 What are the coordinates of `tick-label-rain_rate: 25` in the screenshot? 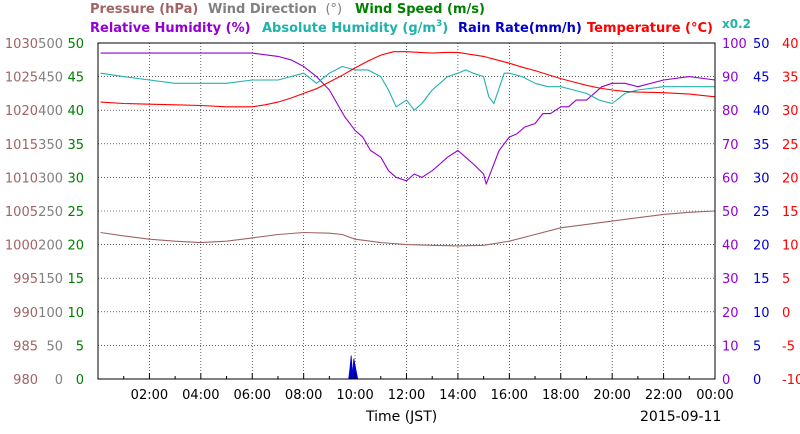 It's located at (761, 212).